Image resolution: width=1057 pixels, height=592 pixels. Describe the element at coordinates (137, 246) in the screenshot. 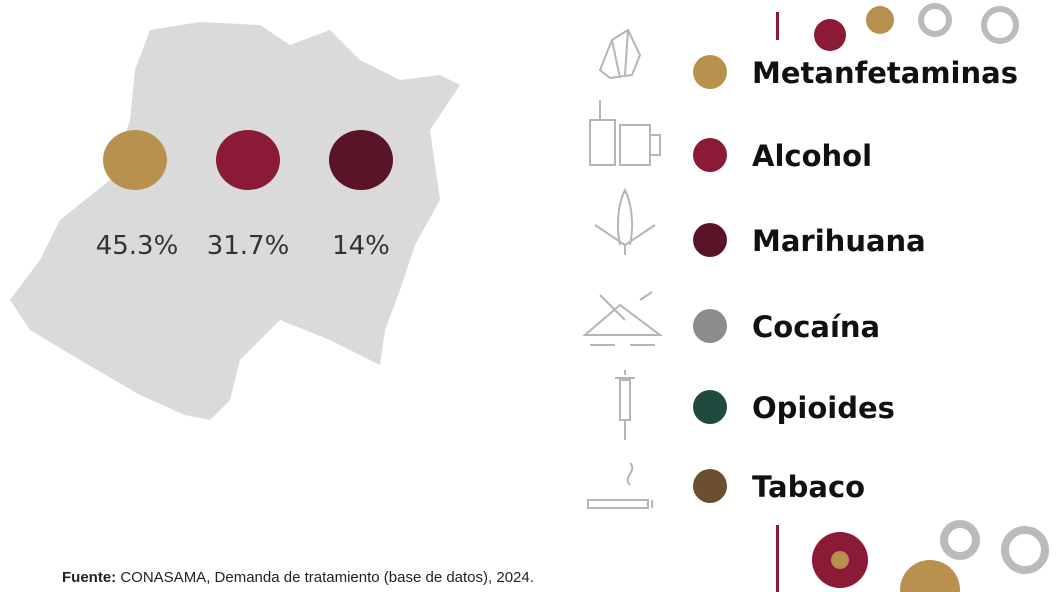

I see `stat-label: 45.3%` at that location.